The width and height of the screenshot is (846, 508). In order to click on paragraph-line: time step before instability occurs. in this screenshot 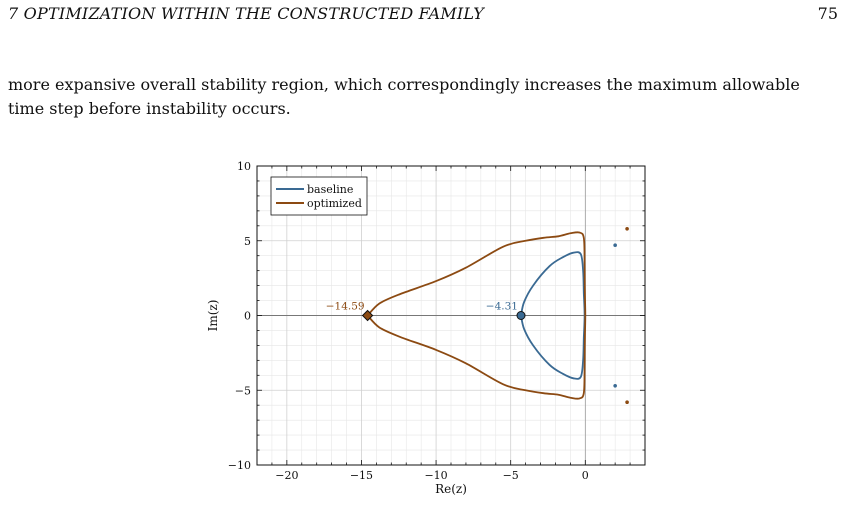, I will do `click(149, 108)`.